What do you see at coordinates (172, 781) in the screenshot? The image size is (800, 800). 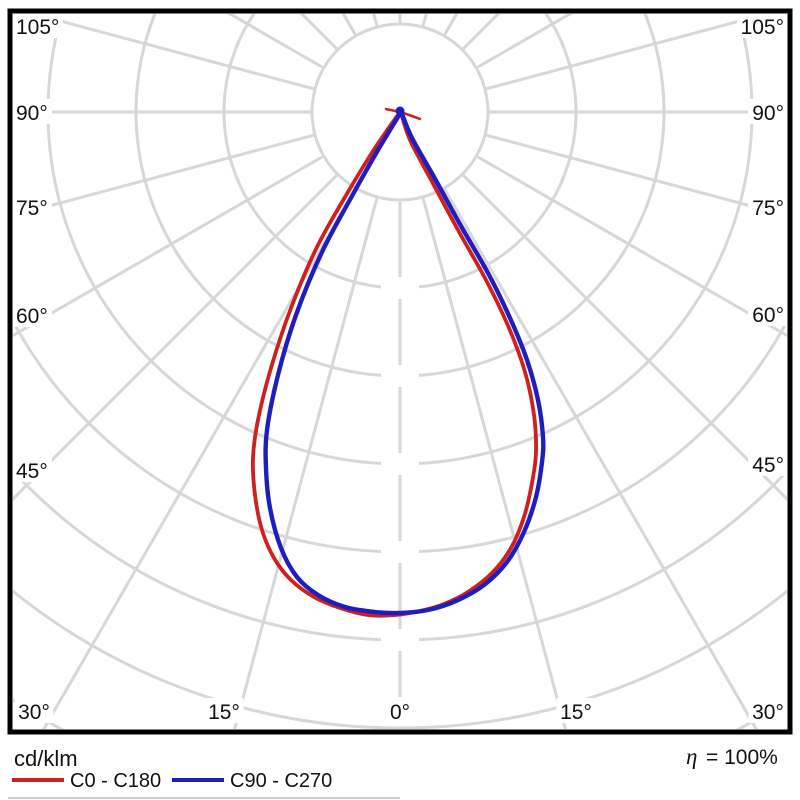 I see `legend: C0 - C180 C90 - C270` at bounding box center [172, 781].